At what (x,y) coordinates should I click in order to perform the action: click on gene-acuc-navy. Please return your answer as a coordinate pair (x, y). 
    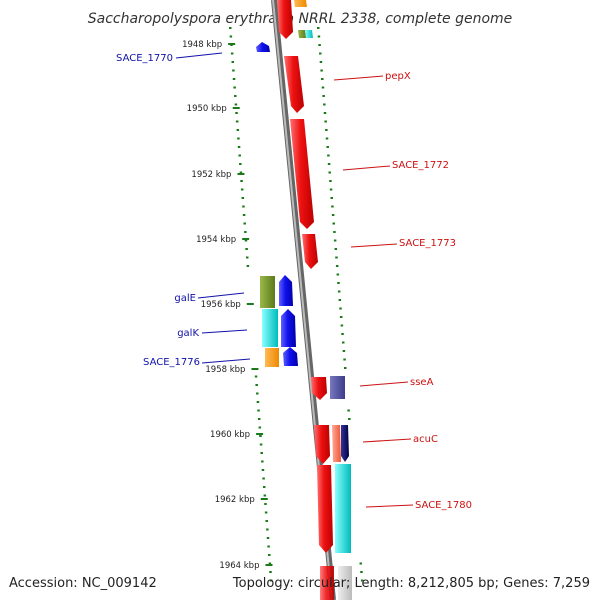
    Looking at the image, I should click on (345, 443).